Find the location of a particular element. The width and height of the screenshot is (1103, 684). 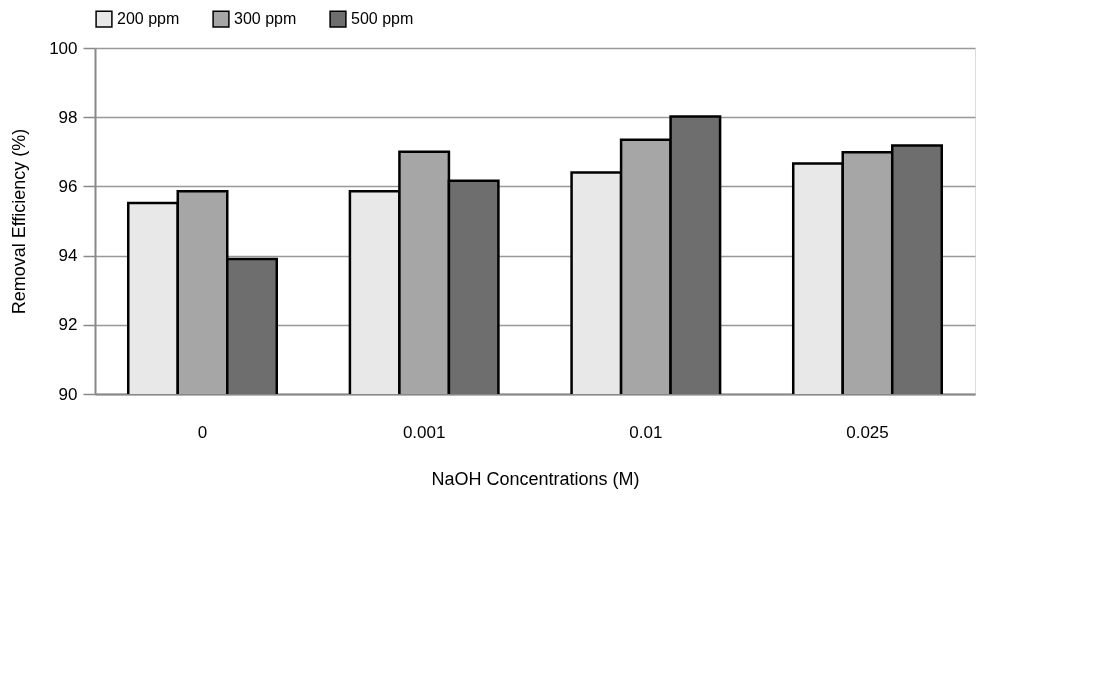

x-tick-label: 0.001 is located at coordinates (424, 432).